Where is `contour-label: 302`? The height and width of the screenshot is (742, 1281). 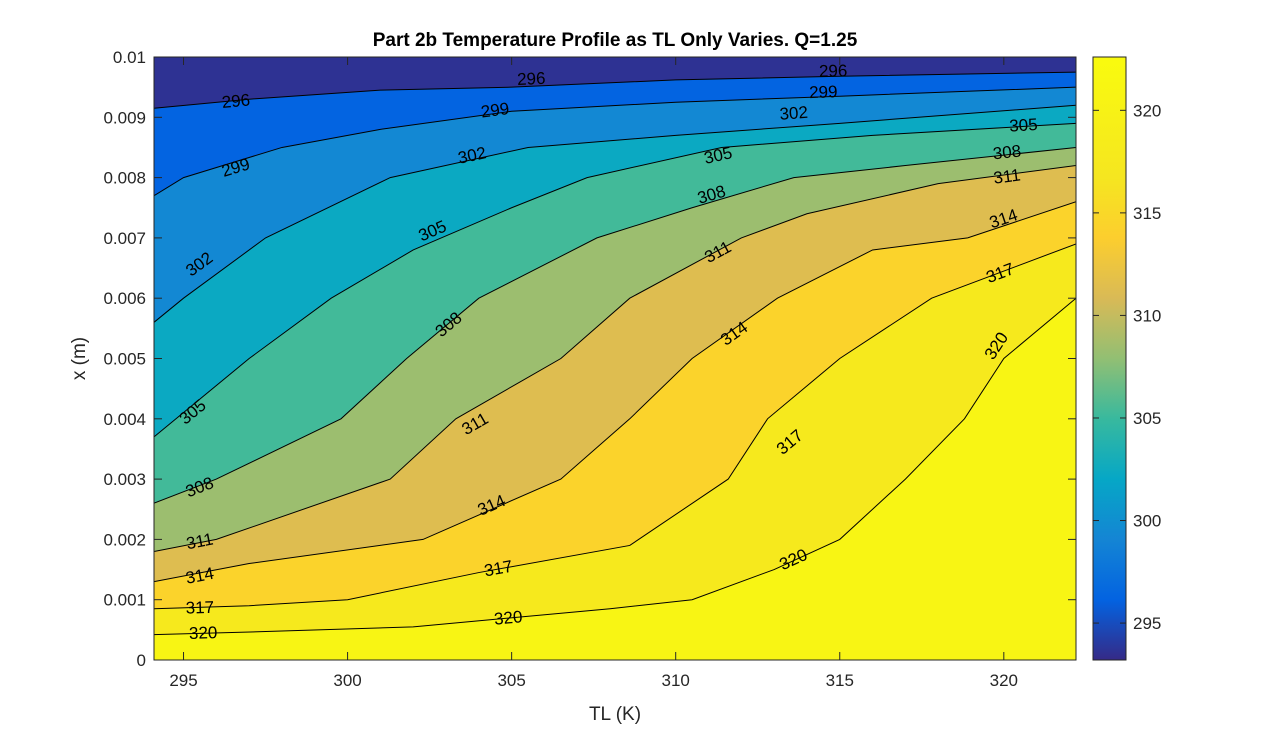
contour-label: 302 is located at coordinates (794, 113).